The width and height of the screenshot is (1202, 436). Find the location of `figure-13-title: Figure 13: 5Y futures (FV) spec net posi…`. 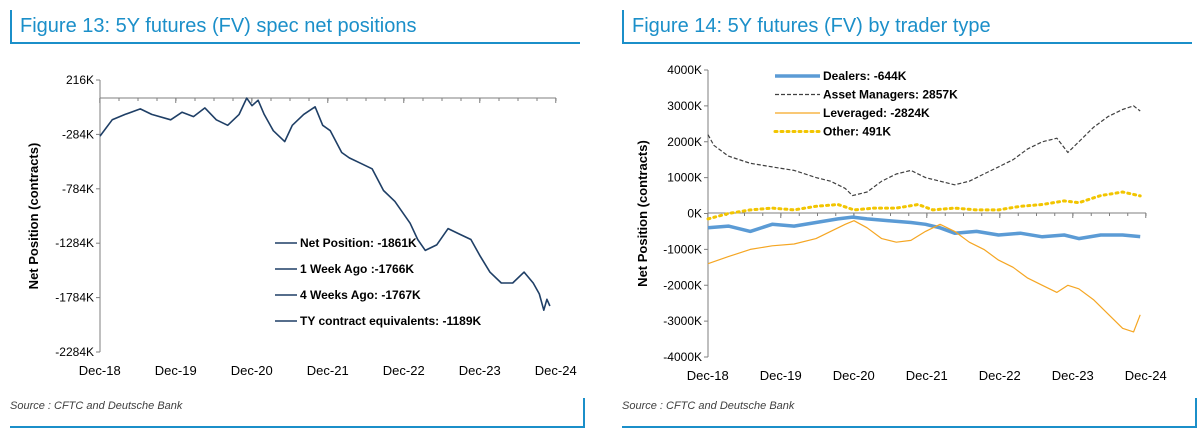

figure-13-title: Figure 13: 5Y futures (FV) spec net posi… is located at coordinates (295, 27).